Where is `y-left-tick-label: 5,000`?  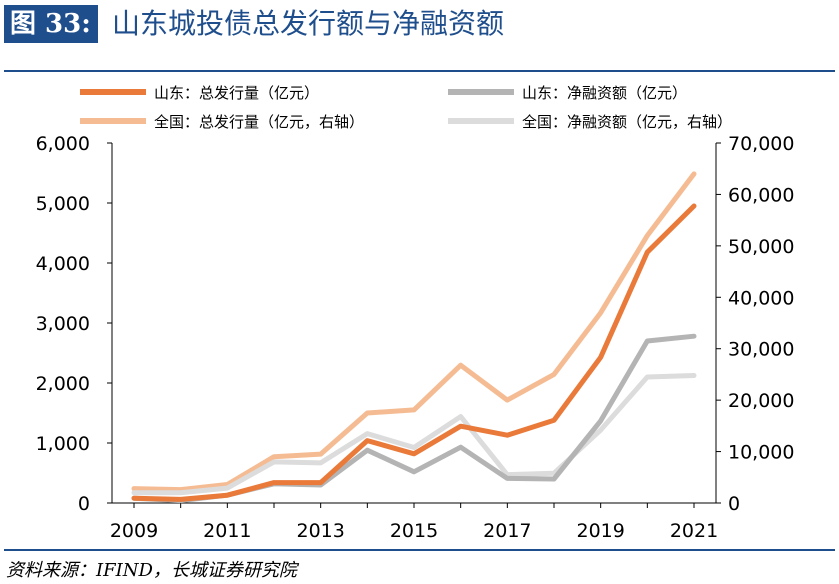 y-left-tick-label: 5,000 is located at coordinates (63, 204).